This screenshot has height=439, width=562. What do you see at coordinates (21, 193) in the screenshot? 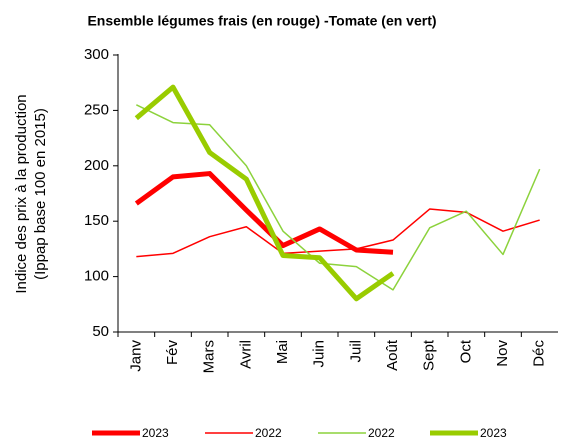
I see `y-axis-label: Indice des prix à la production` at bounding box center [21, 193].